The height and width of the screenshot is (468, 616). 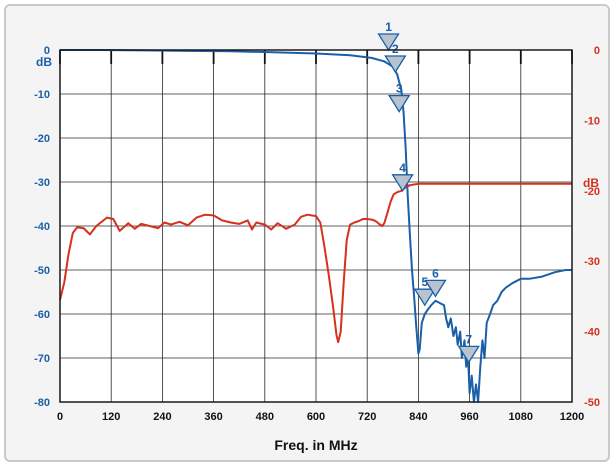 I want to click on y-right-tick-label: -10, so click(x=592, y=121).